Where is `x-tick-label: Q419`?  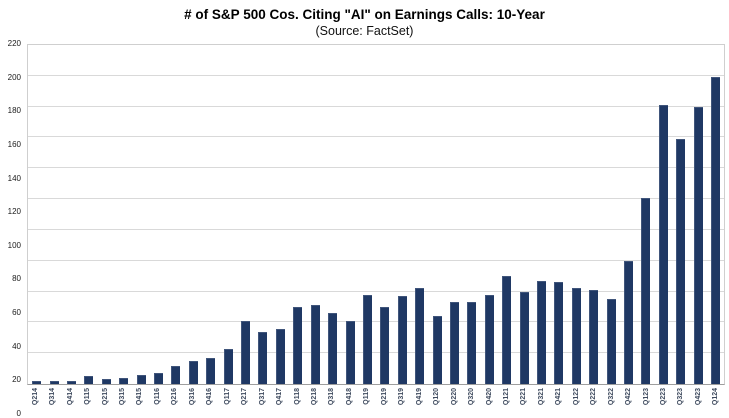 x-tick-label: Q419 is located at coordinates (419, 397).